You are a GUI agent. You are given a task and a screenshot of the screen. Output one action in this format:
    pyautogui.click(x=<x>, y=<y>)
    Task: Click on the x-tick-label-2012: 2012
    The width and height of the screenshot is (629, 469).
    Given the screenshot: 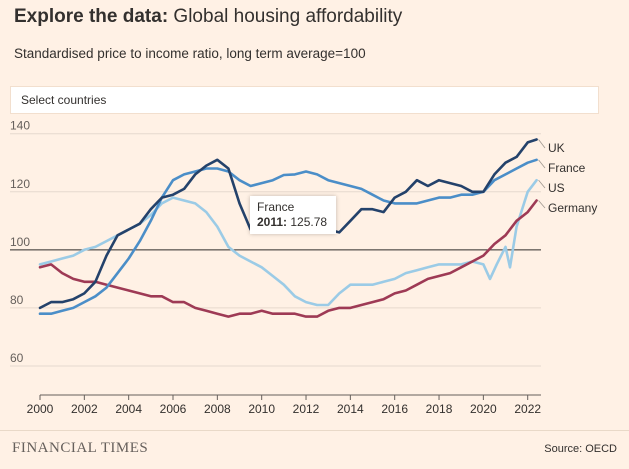 What is the action you would take?
    pyautogui.click(x=306, y=409)
    